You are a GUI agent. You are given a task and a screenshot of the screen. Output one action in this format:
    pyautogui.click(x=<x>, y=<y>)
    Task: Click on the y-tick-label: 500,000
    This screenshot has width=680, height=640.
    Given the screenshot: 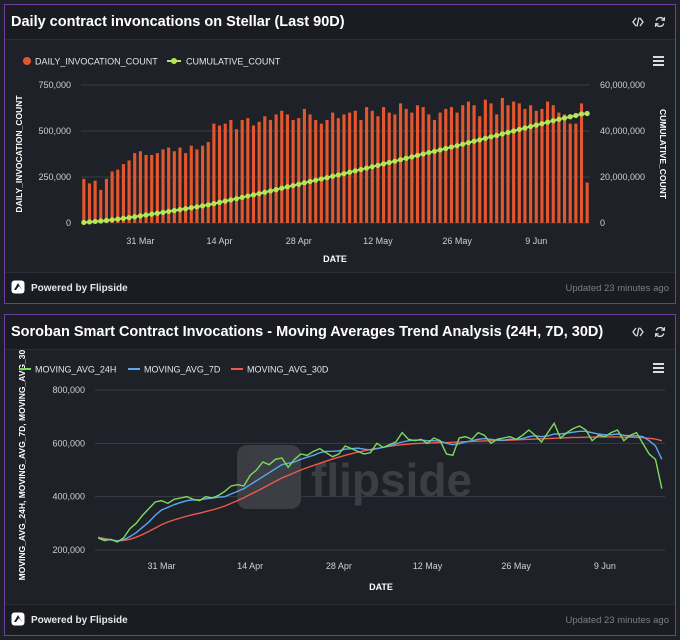 What is the action you would take?
    pyautogui.click(x=54, y=131)
    